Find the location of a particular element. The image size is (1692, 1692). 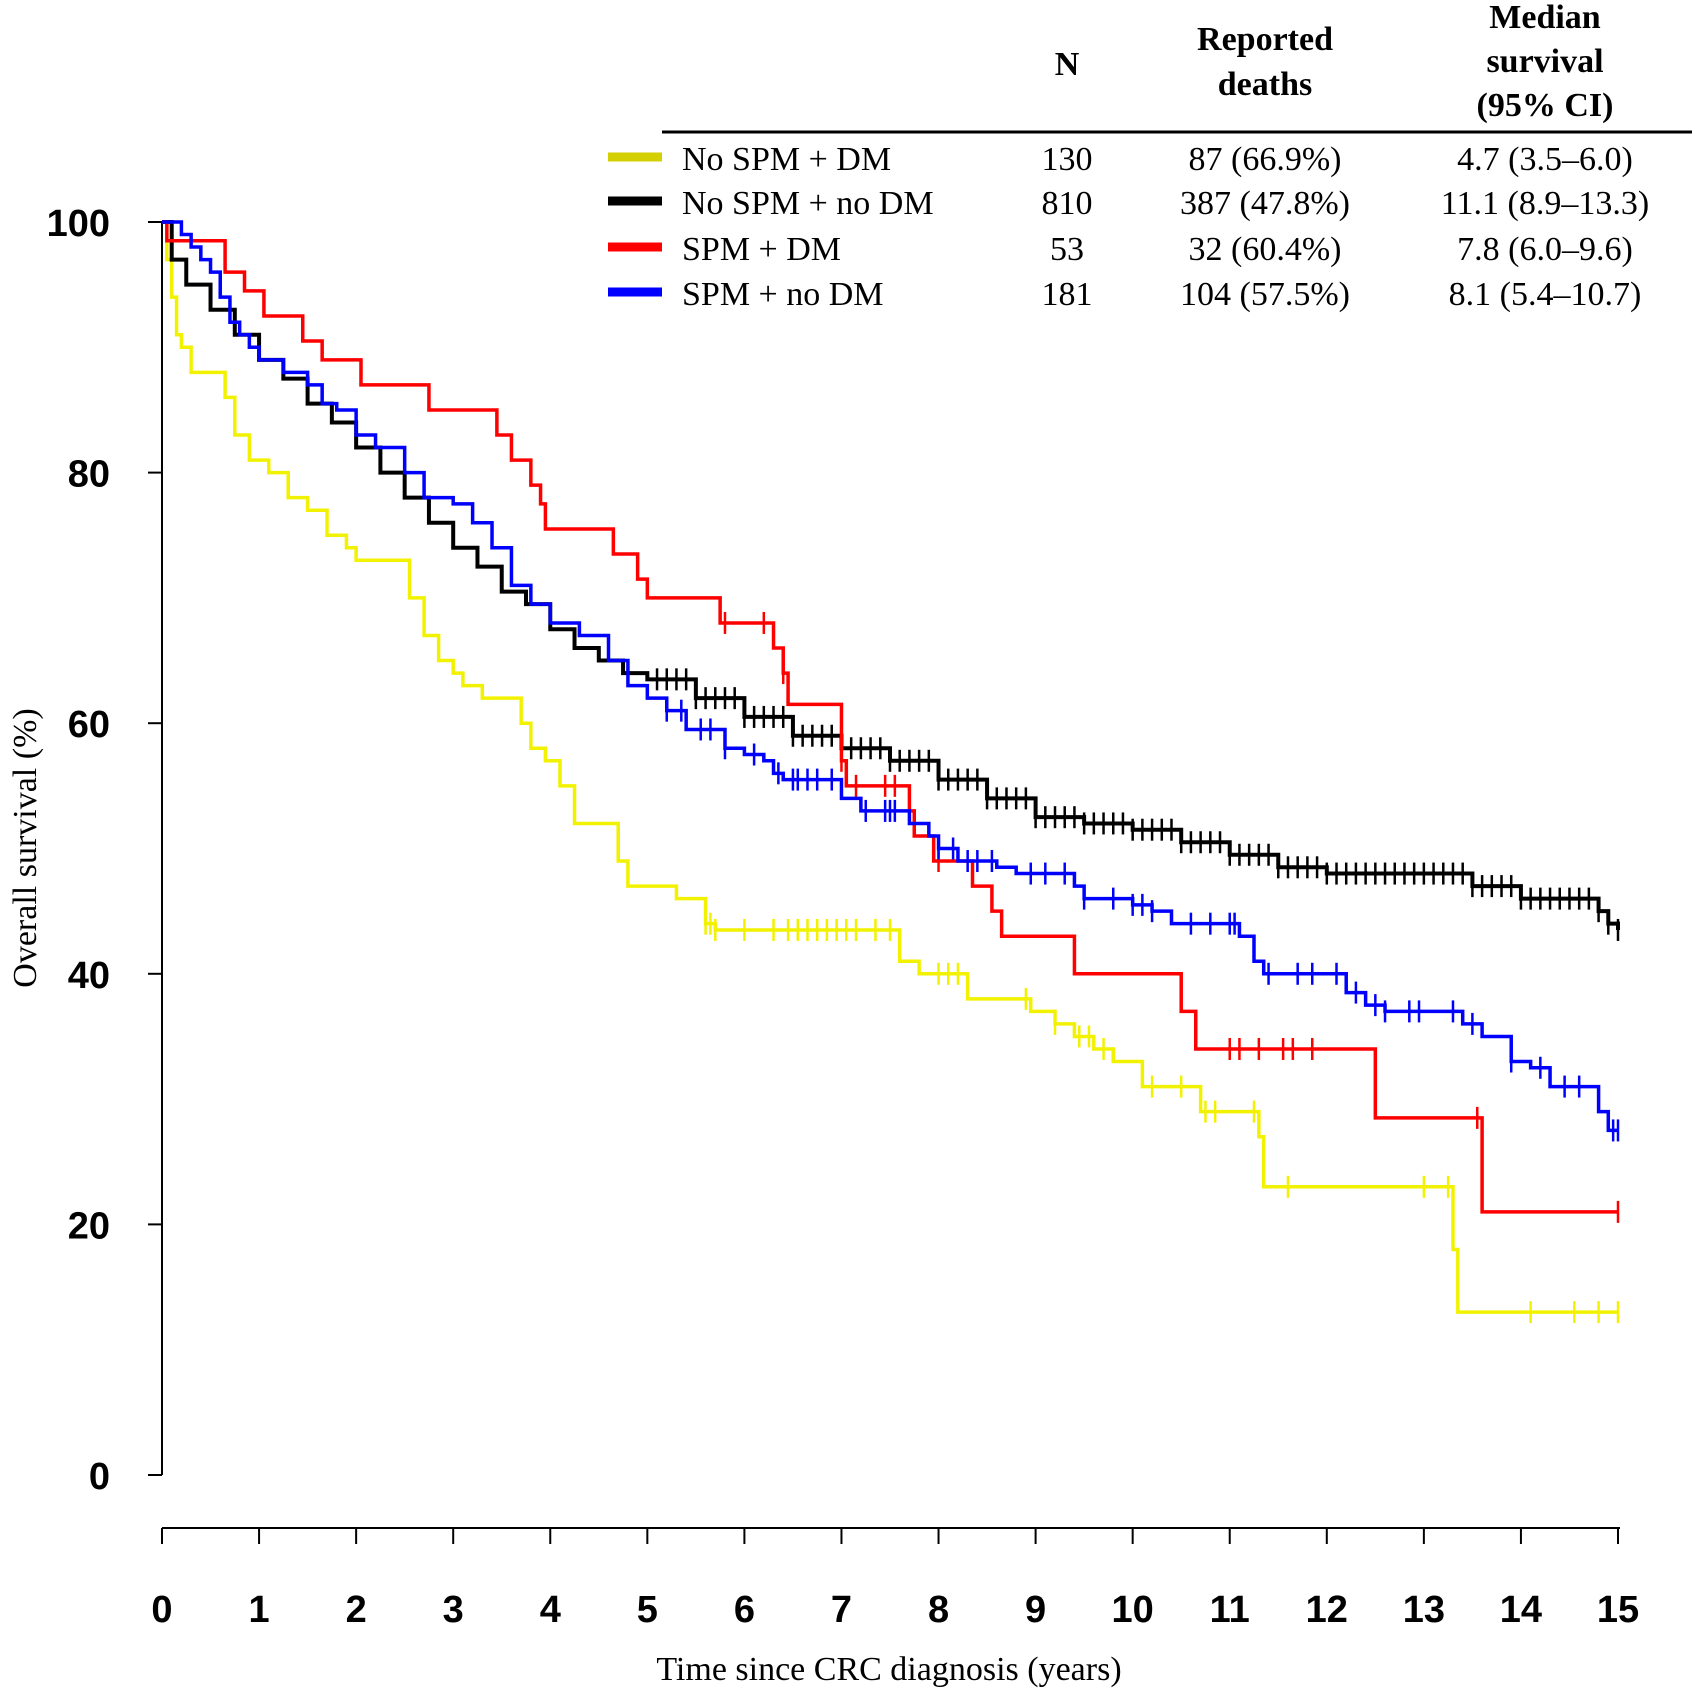

x-tick-label: 14 is located at coordinates (1521, 1610).